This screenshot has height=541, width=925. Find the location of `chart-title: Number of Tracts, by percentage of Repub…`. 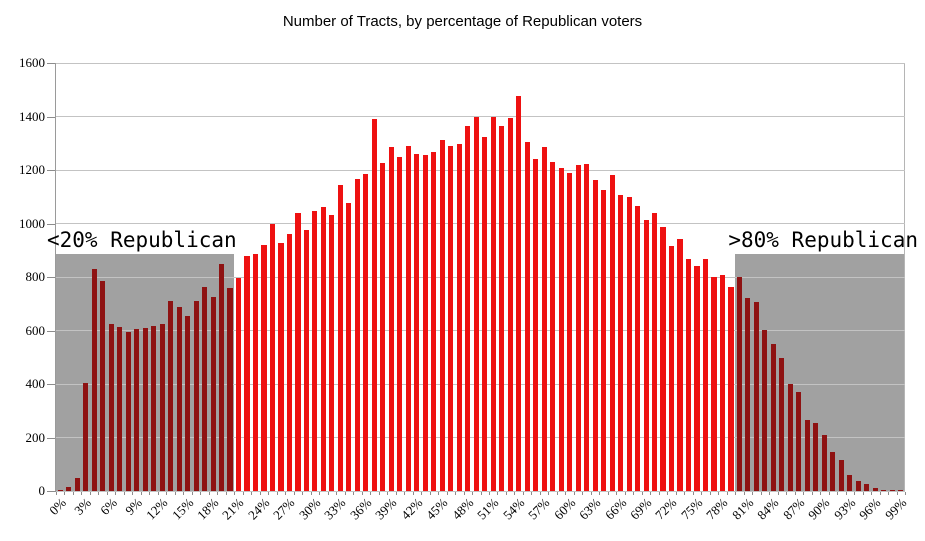

chart-title: Number of Tracts, by percentage of Repub… is located at coordinates (462, 21).